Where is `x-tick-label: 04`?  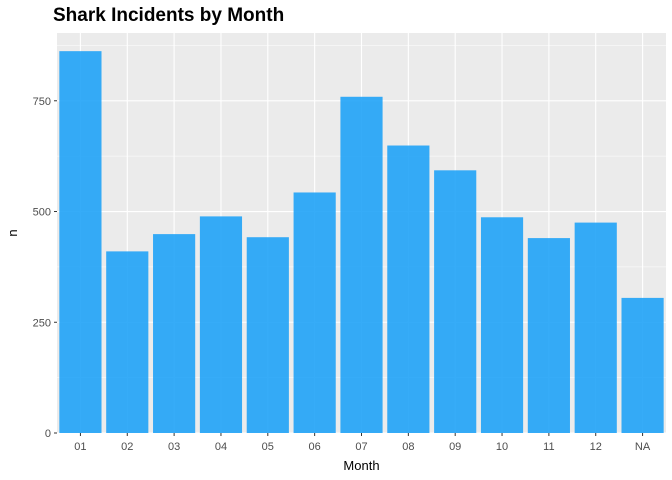
x-tick-label: 04 is located at coordinates (221, 447).